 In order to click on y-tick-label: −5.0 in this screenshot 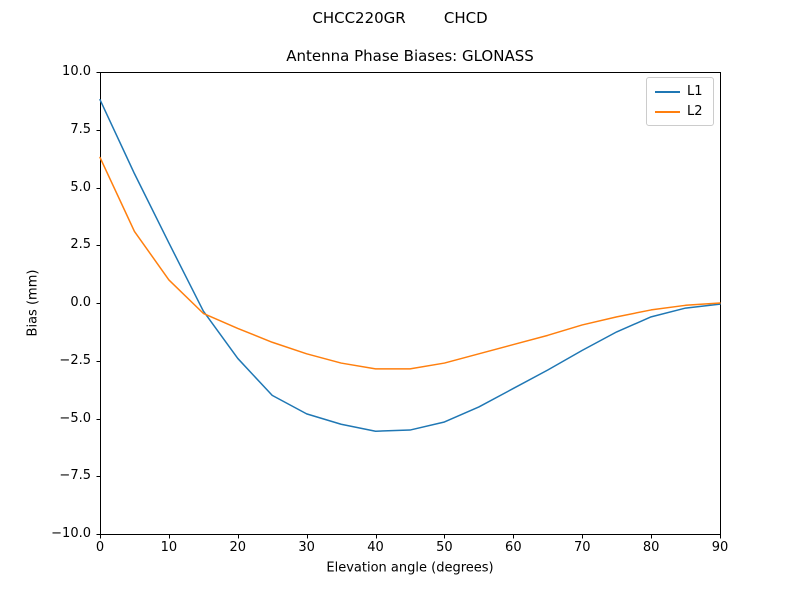, I will do `click(75, 418)`.